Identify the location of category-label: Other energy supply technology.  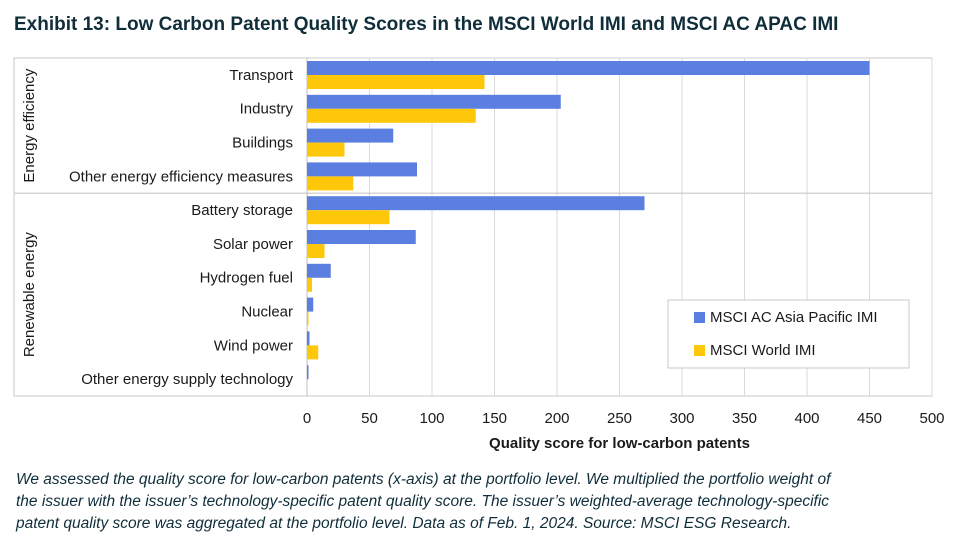
(187, 379).